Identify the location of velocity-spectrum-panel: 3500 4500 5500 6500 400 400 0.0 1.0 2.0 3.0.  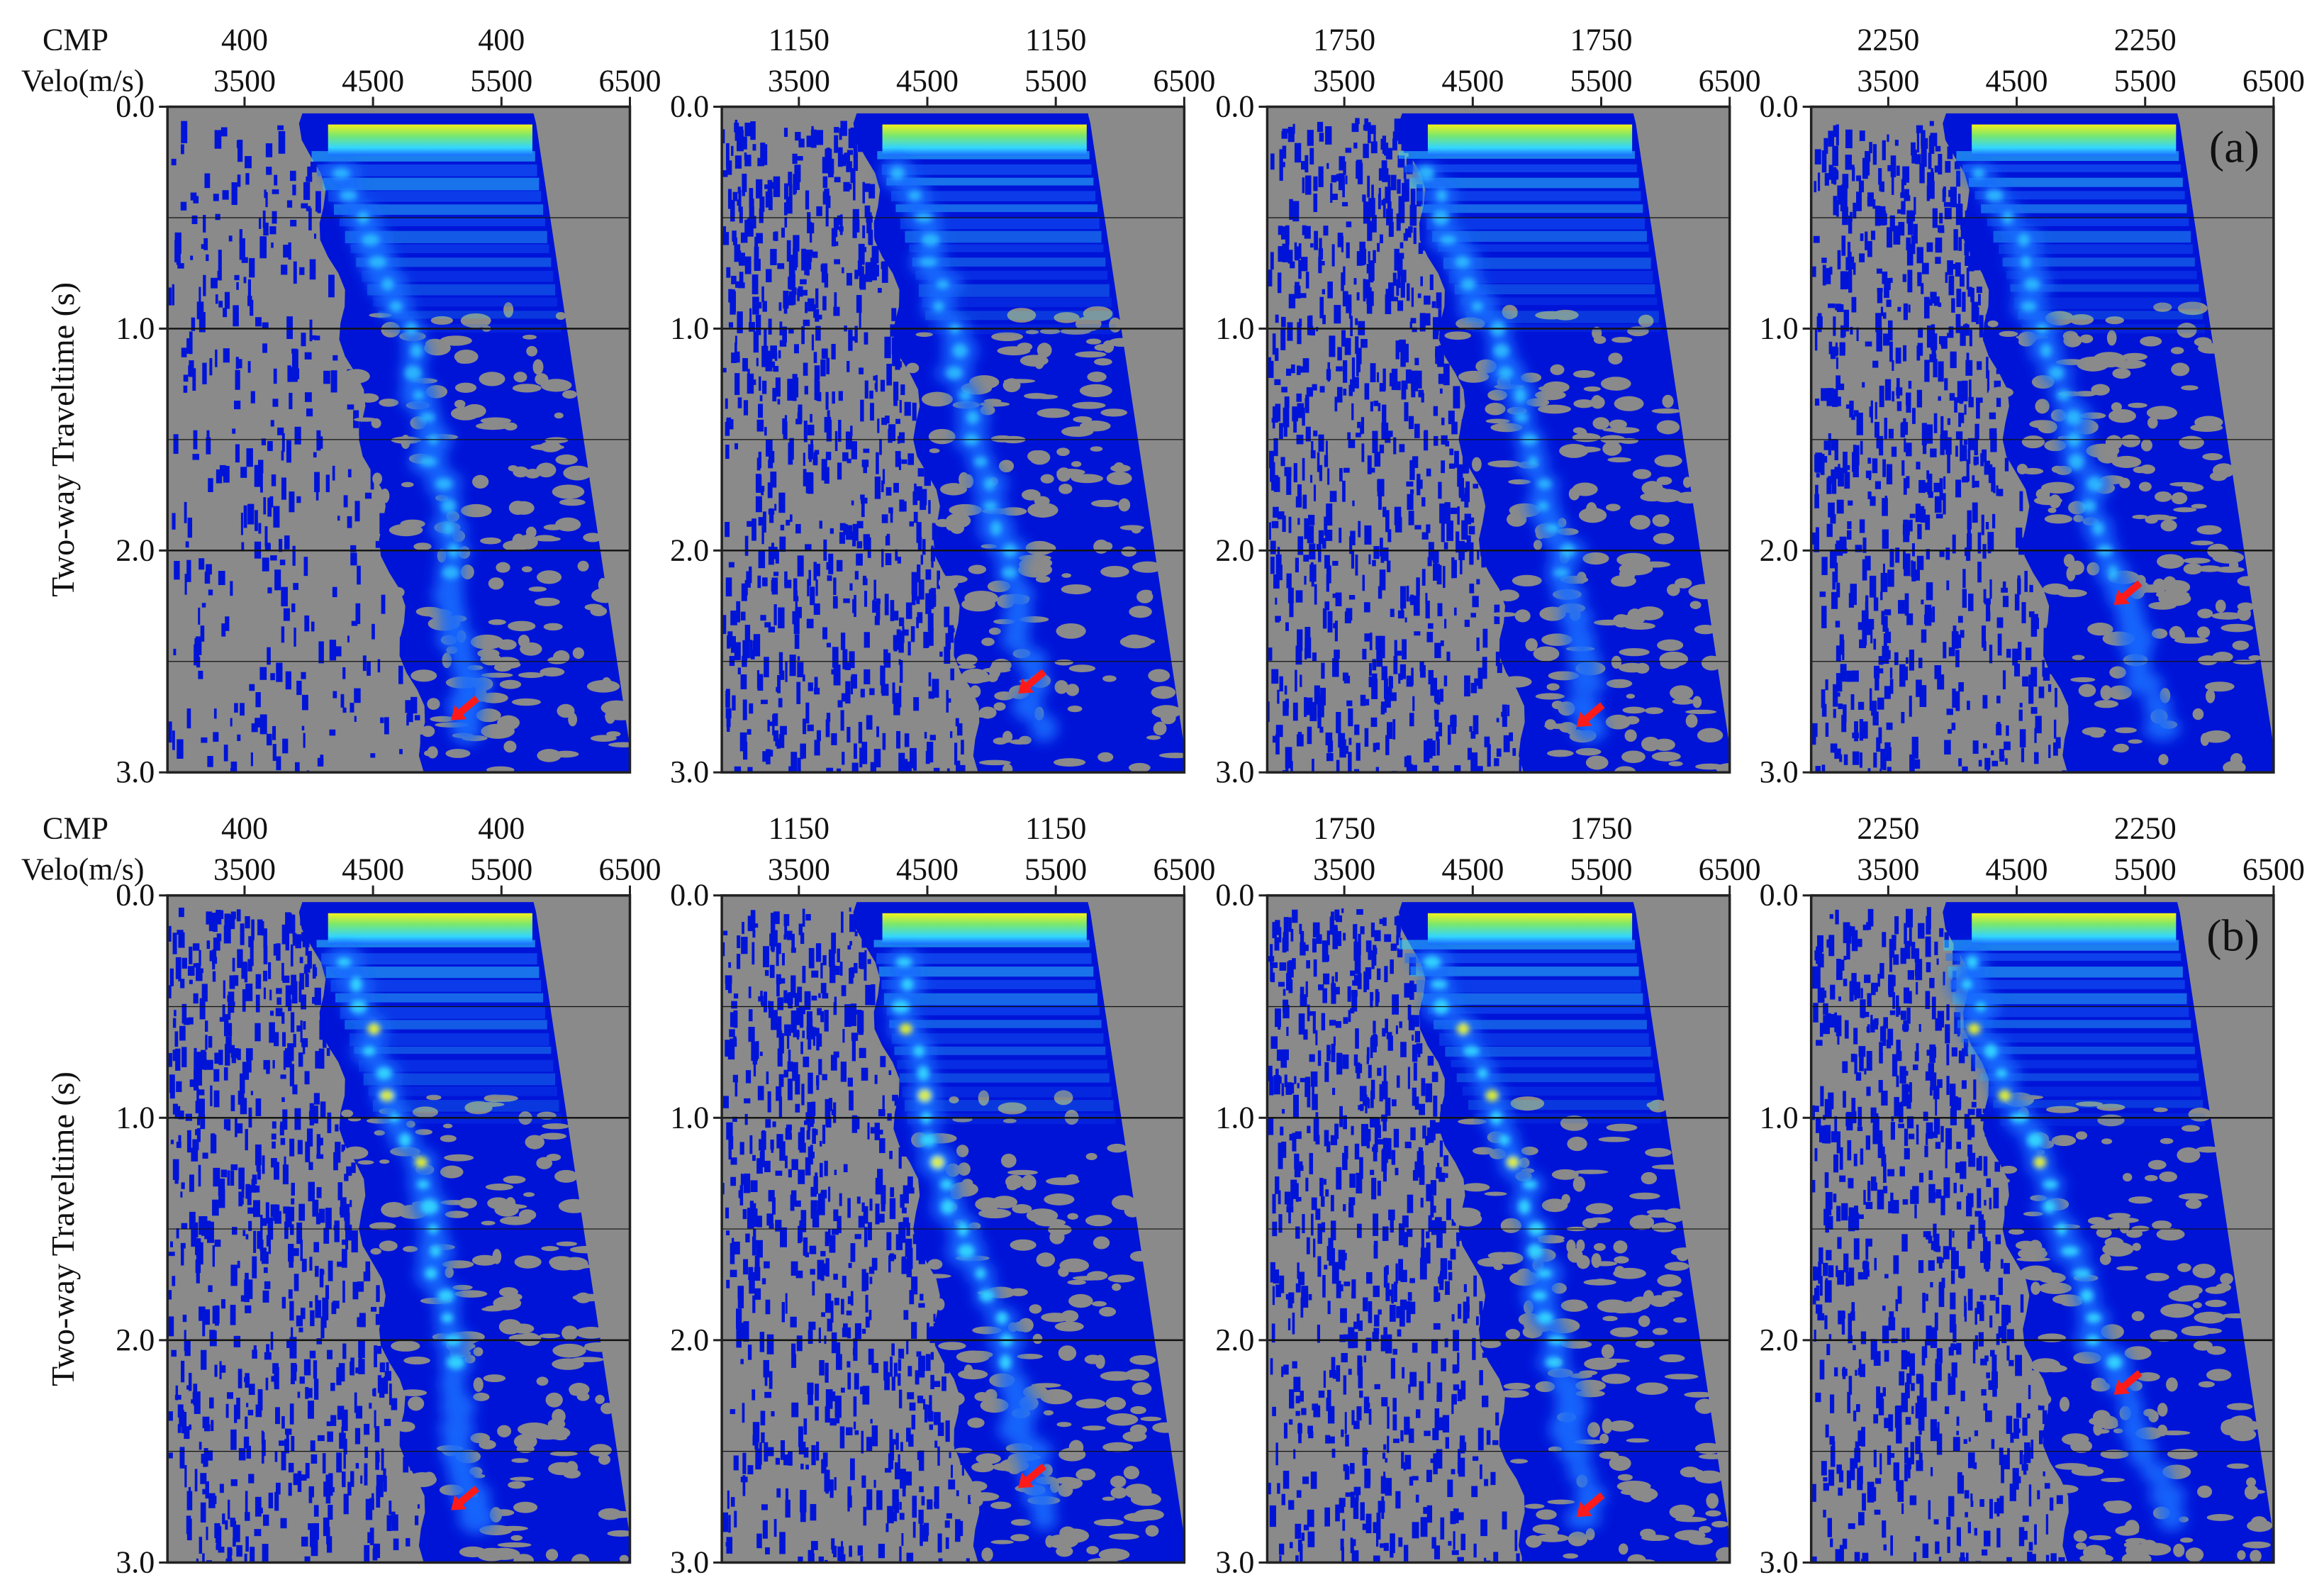
(388, 407).